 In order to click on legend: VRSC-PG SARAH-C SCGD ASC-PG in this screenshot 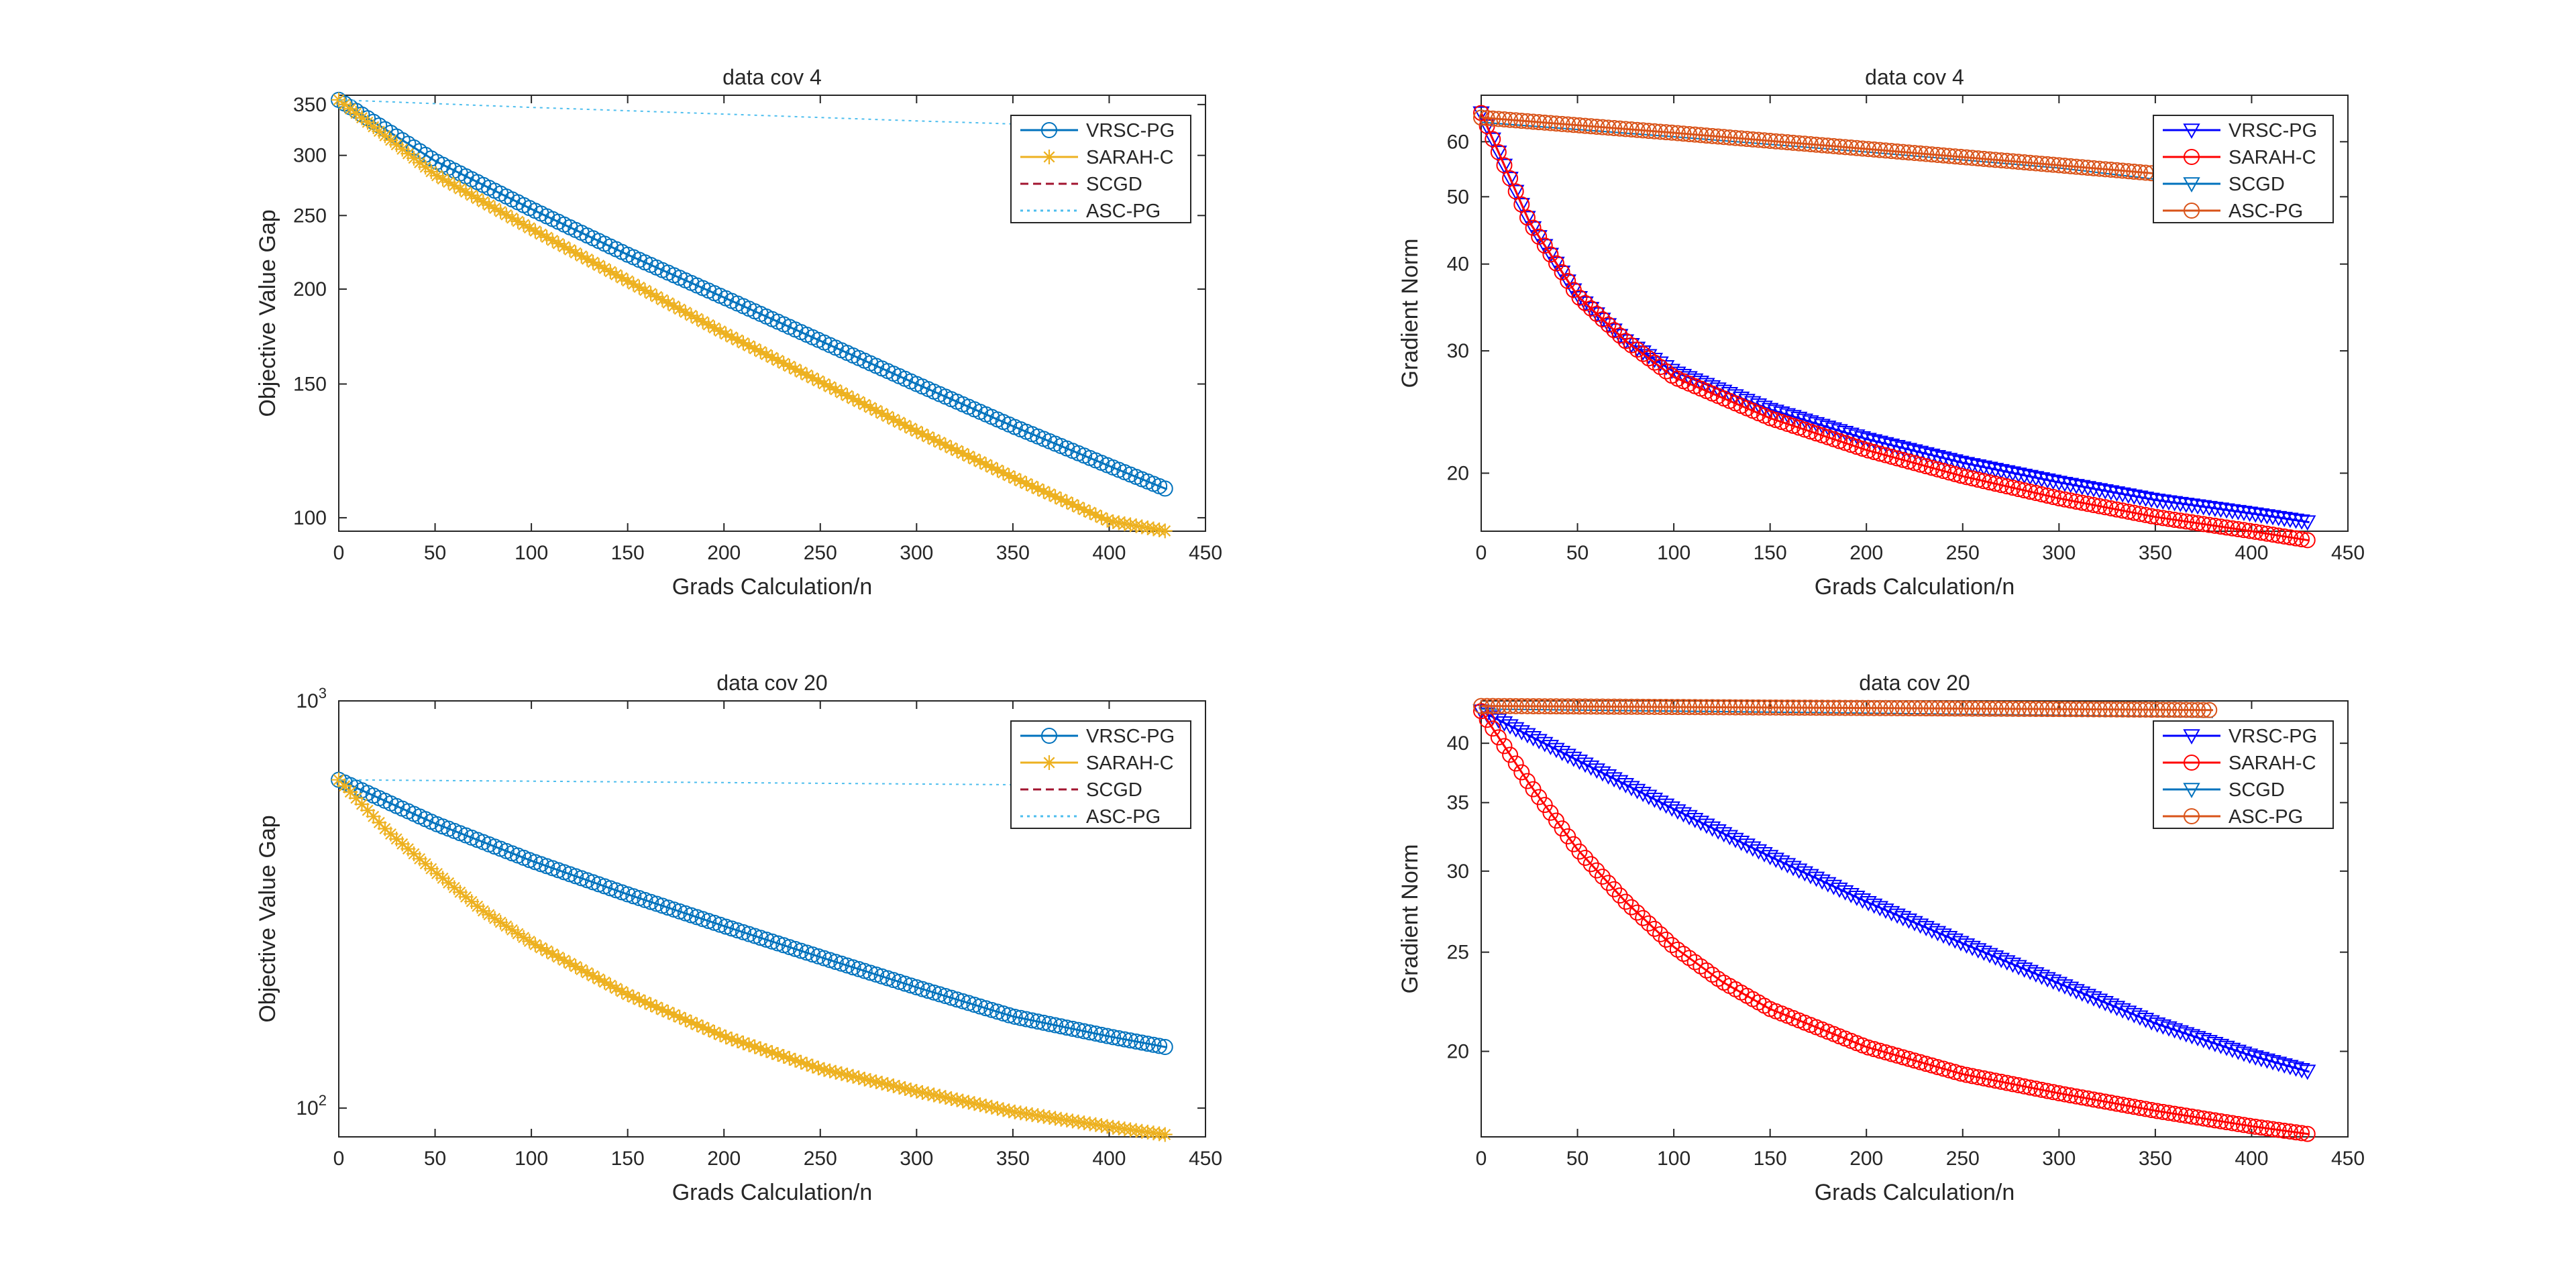, I will do `click(2243, 774)`.